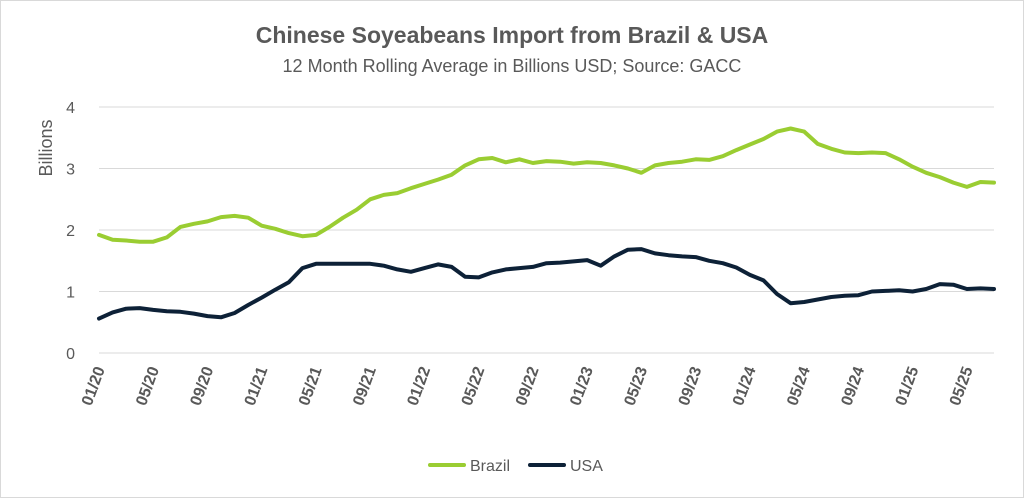  What do you see at coordinates (70, 108) in the screenshot?
I see `y-tick-label: 4` at bounding box center [70, 108].